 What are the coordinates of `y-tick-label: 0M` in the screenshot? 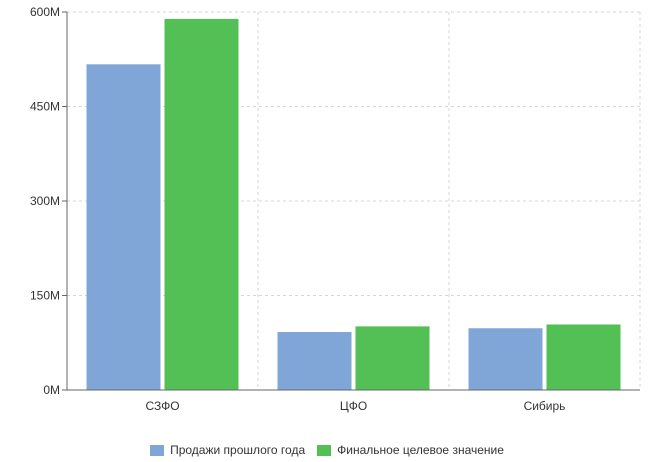 It's located at (51, 390).